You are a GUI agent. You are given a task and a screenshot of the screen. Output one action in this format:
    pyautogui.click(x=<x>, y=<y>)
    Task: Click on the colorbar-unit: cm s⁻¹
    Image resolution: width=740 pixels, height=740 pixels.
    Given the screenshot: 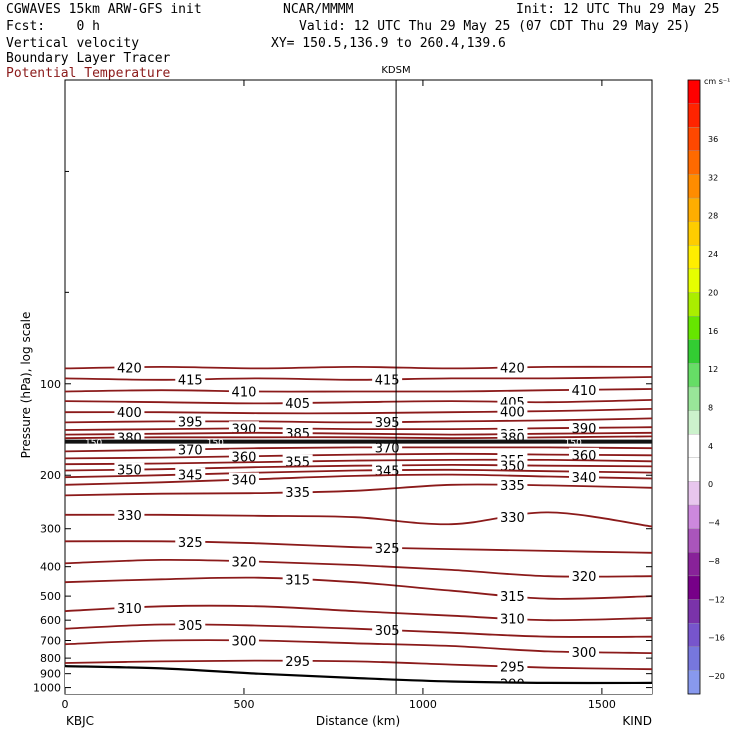 What is the action you would take?
    pyautogui.click(x=717, y=81)
    